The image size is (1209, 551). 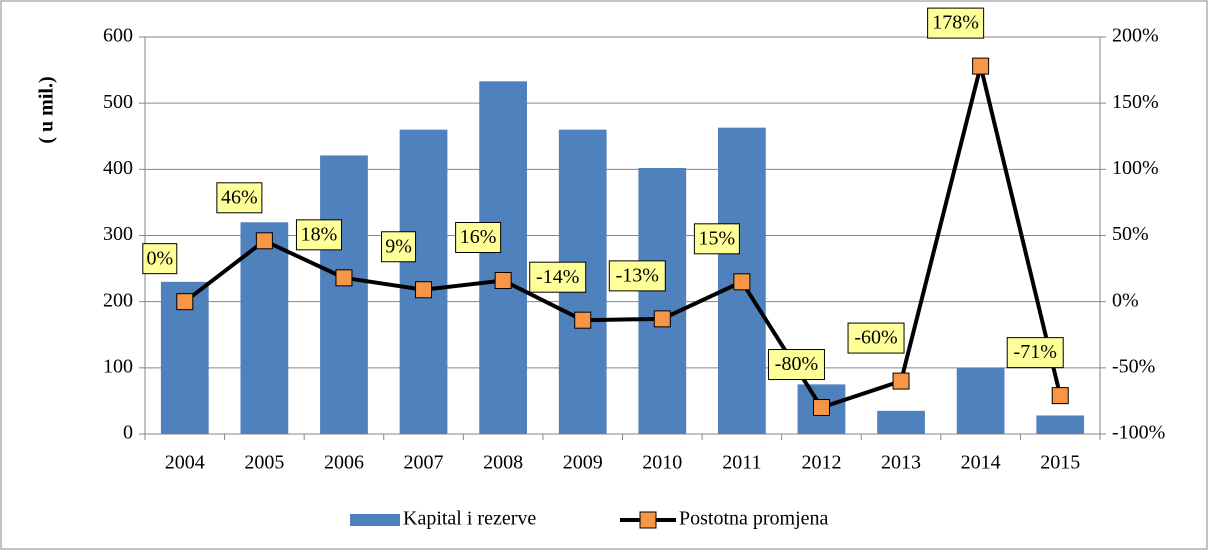 What do you see at coordinates (821, 463) in the screenshot?
I see `x-tick-label: 2012` at bounding box center [821, 463].